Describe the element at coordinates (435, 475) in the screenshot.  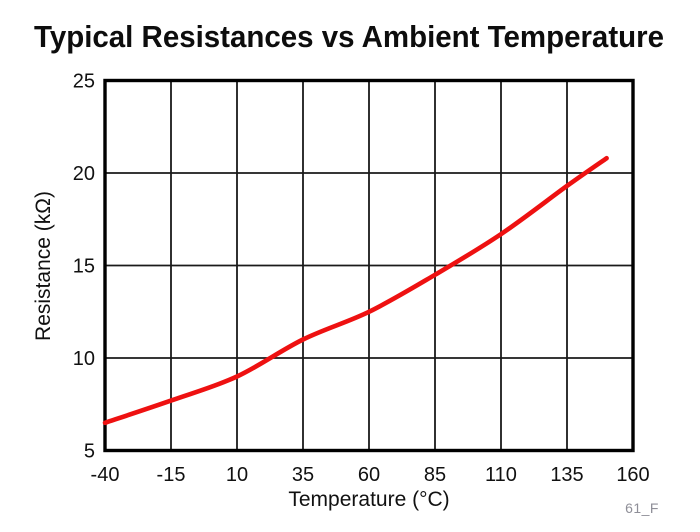
I see `x-tick-label: 85` at that location.